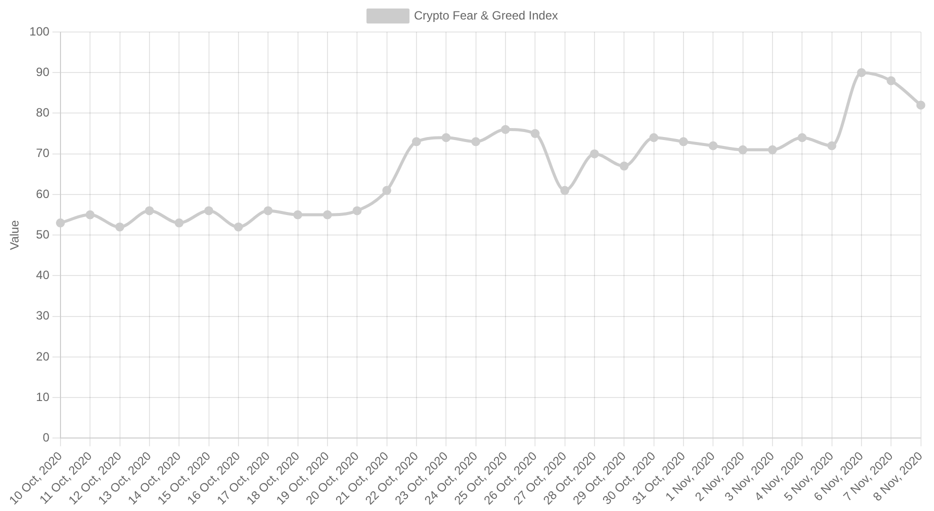 Image resolution: width=934 pixels, height=511 pixels. What do you see at coordinates (15, 235) in the screenshot?
I see `y-axis-title: Value` at bounding box center [15, 235].